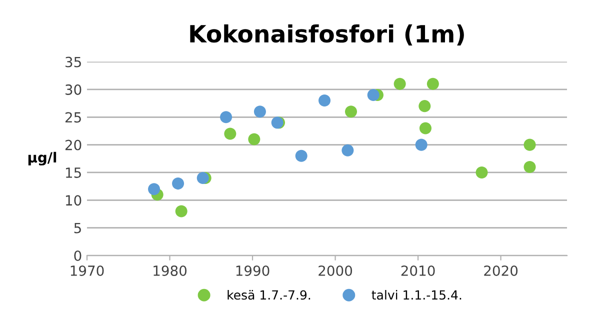 This screenshot has width=600, height=334. What do you see at coordinates (73, 173) in the screenshot?
I see `y-tick-label: 15` at bounding box center [73, 173].